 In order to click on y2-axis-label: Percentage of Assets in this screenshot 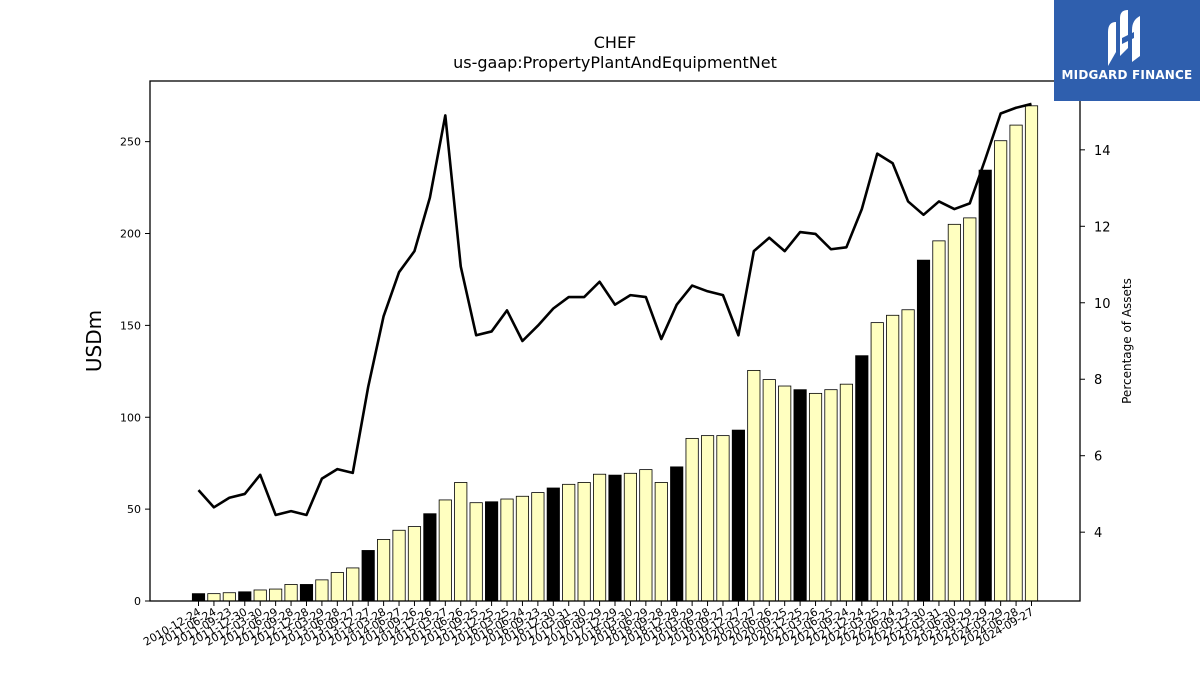, I will do `click(1127, 341)`.